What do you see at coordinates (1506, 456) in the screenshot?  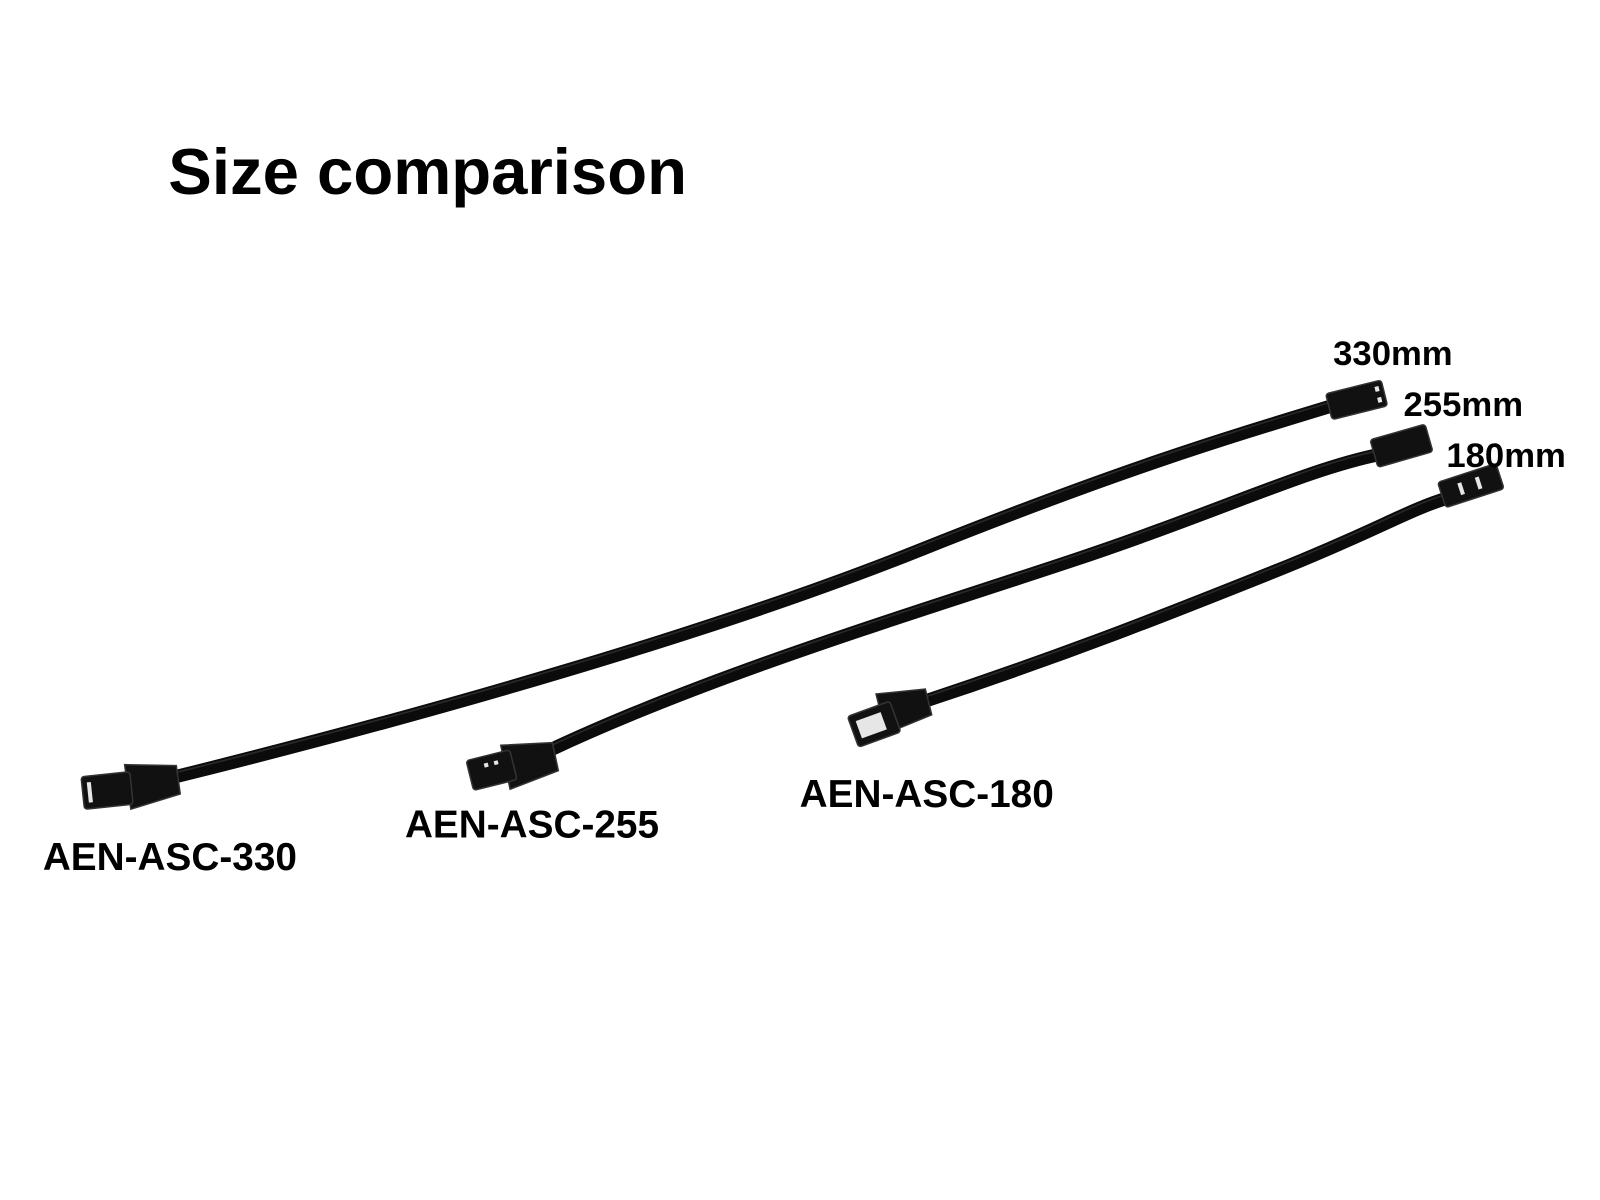 I see `cable-length: 180mm` at bounding box center [1506, 456].